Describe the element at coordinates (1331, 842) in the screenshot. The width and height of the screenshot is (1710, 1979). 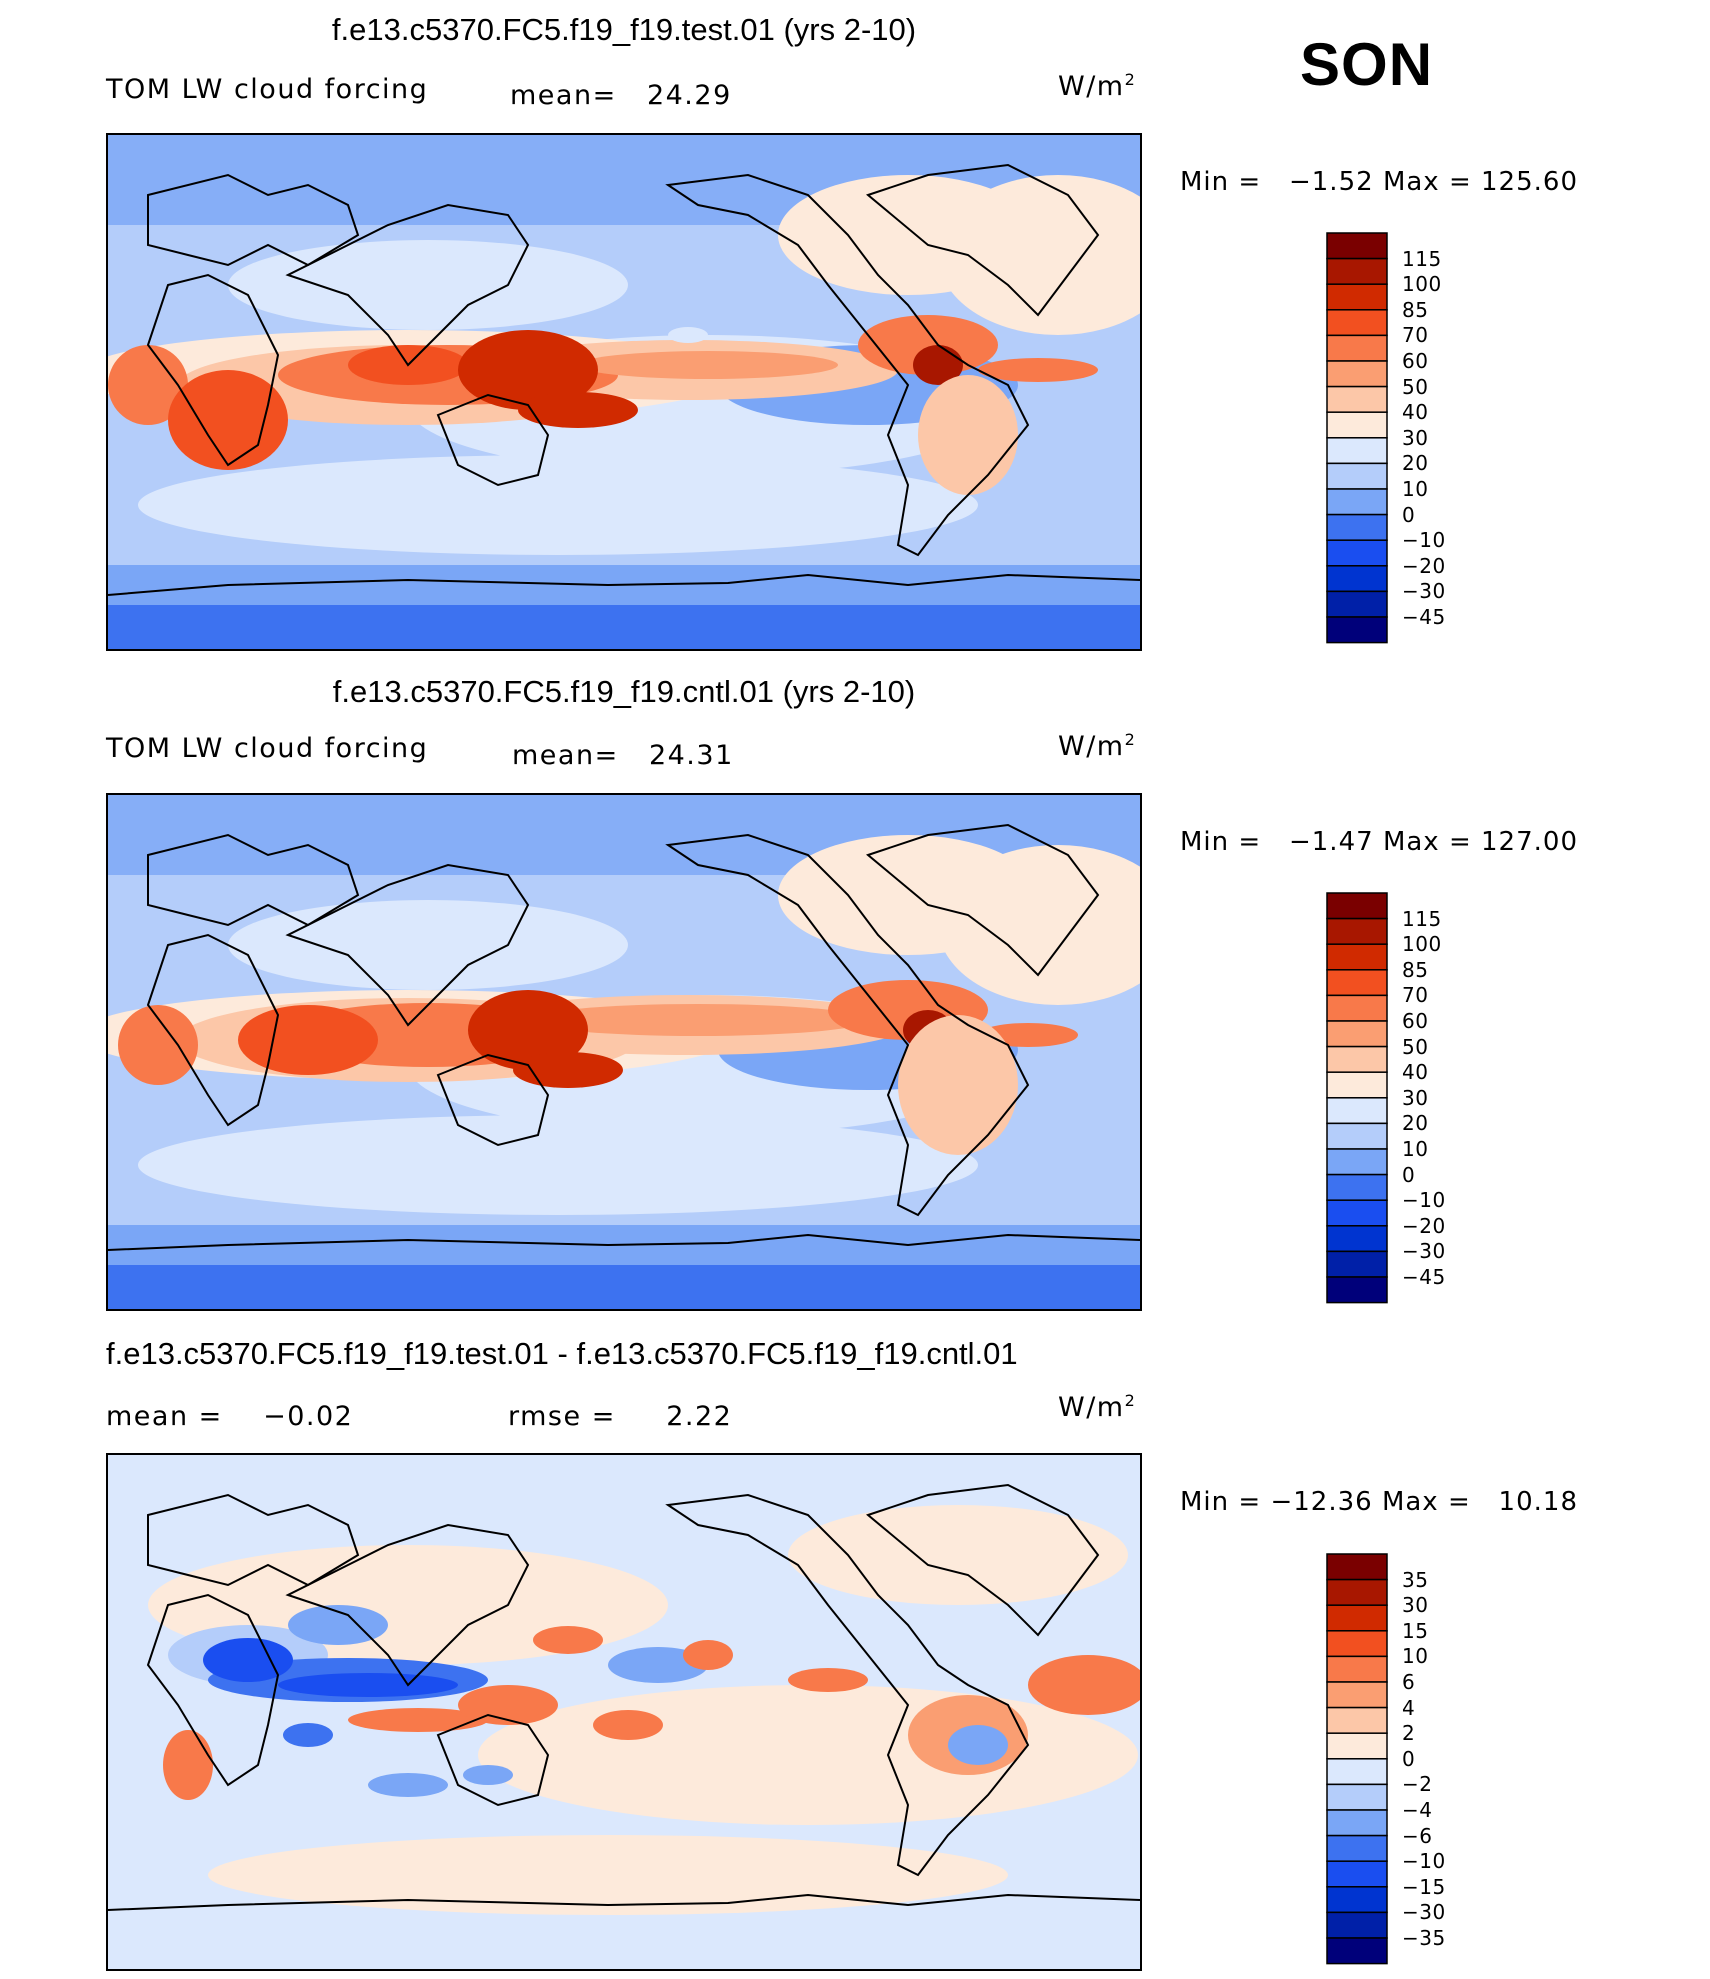
I see `panel-2-min-value: −1.47` at that location.